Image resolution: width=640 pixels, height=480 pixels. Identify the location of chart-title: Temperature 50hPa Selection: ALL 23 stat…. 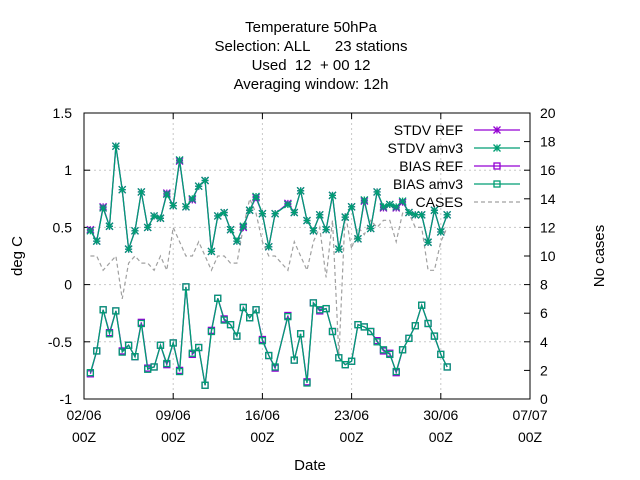
(311, 56).